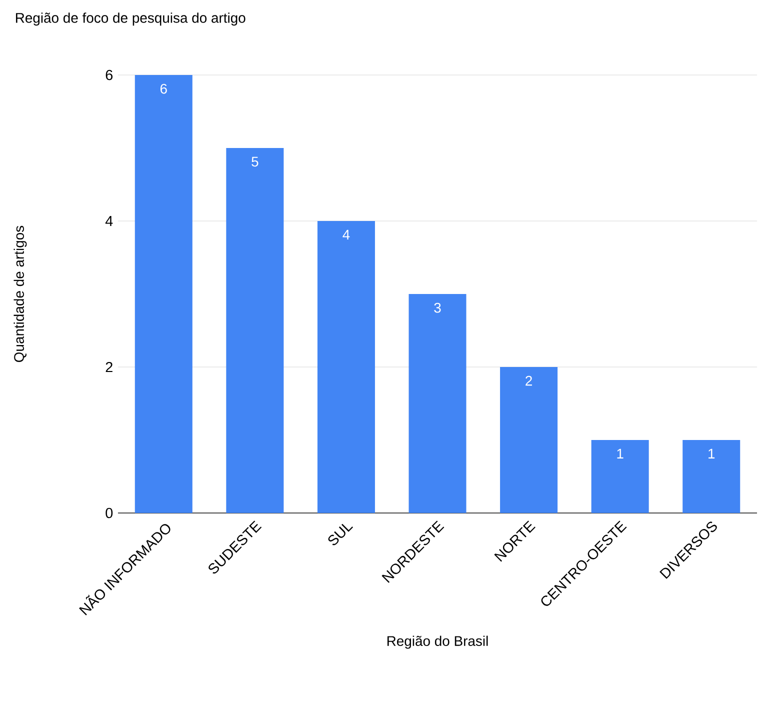 The image size is (759, 721). I want to click on x-axis-title: Região do Brasil, so click(437, 642).